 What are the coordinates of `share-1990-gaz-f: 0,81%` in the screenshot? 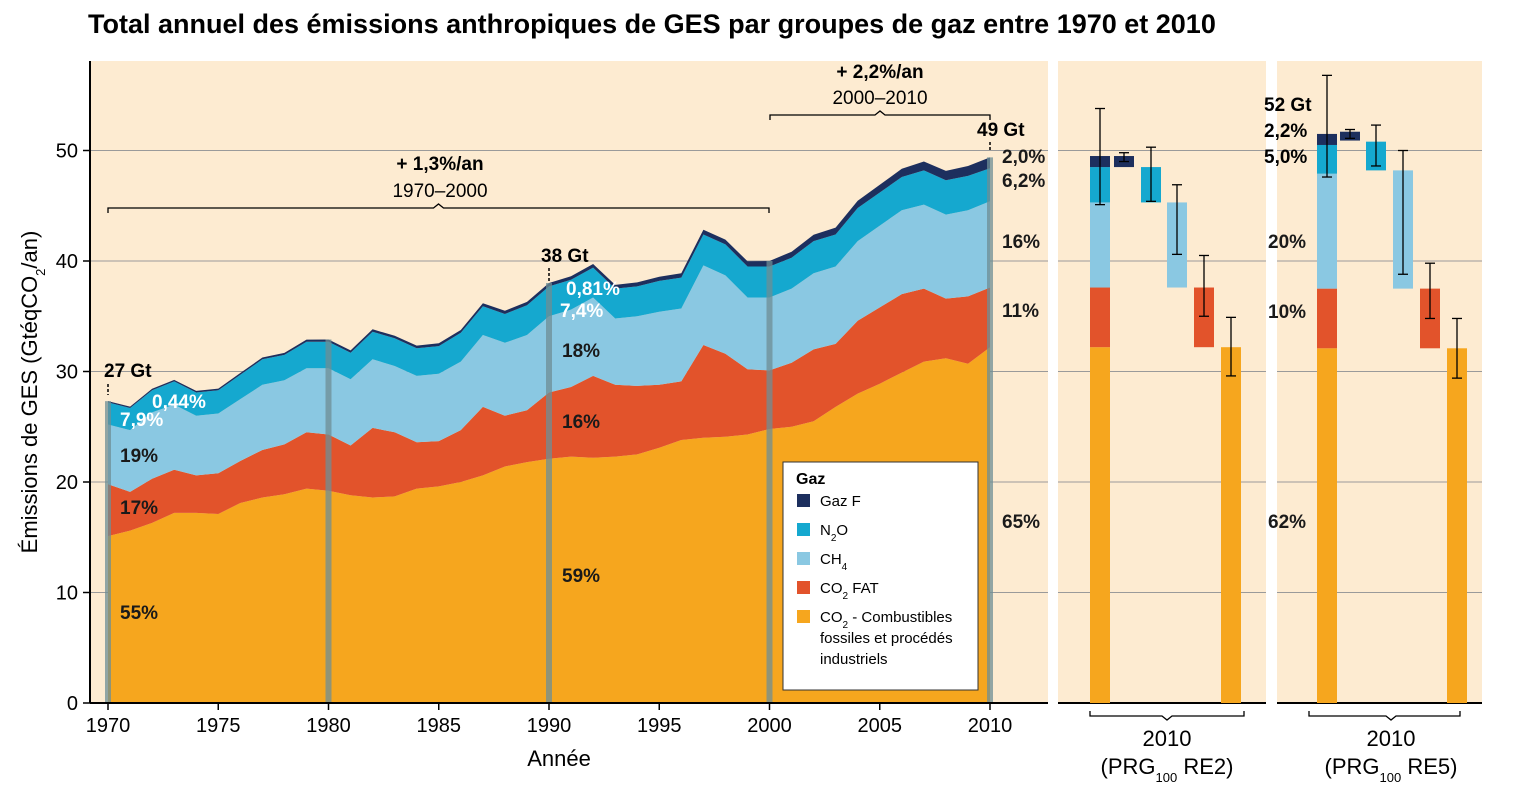 It's located at (593, 289).